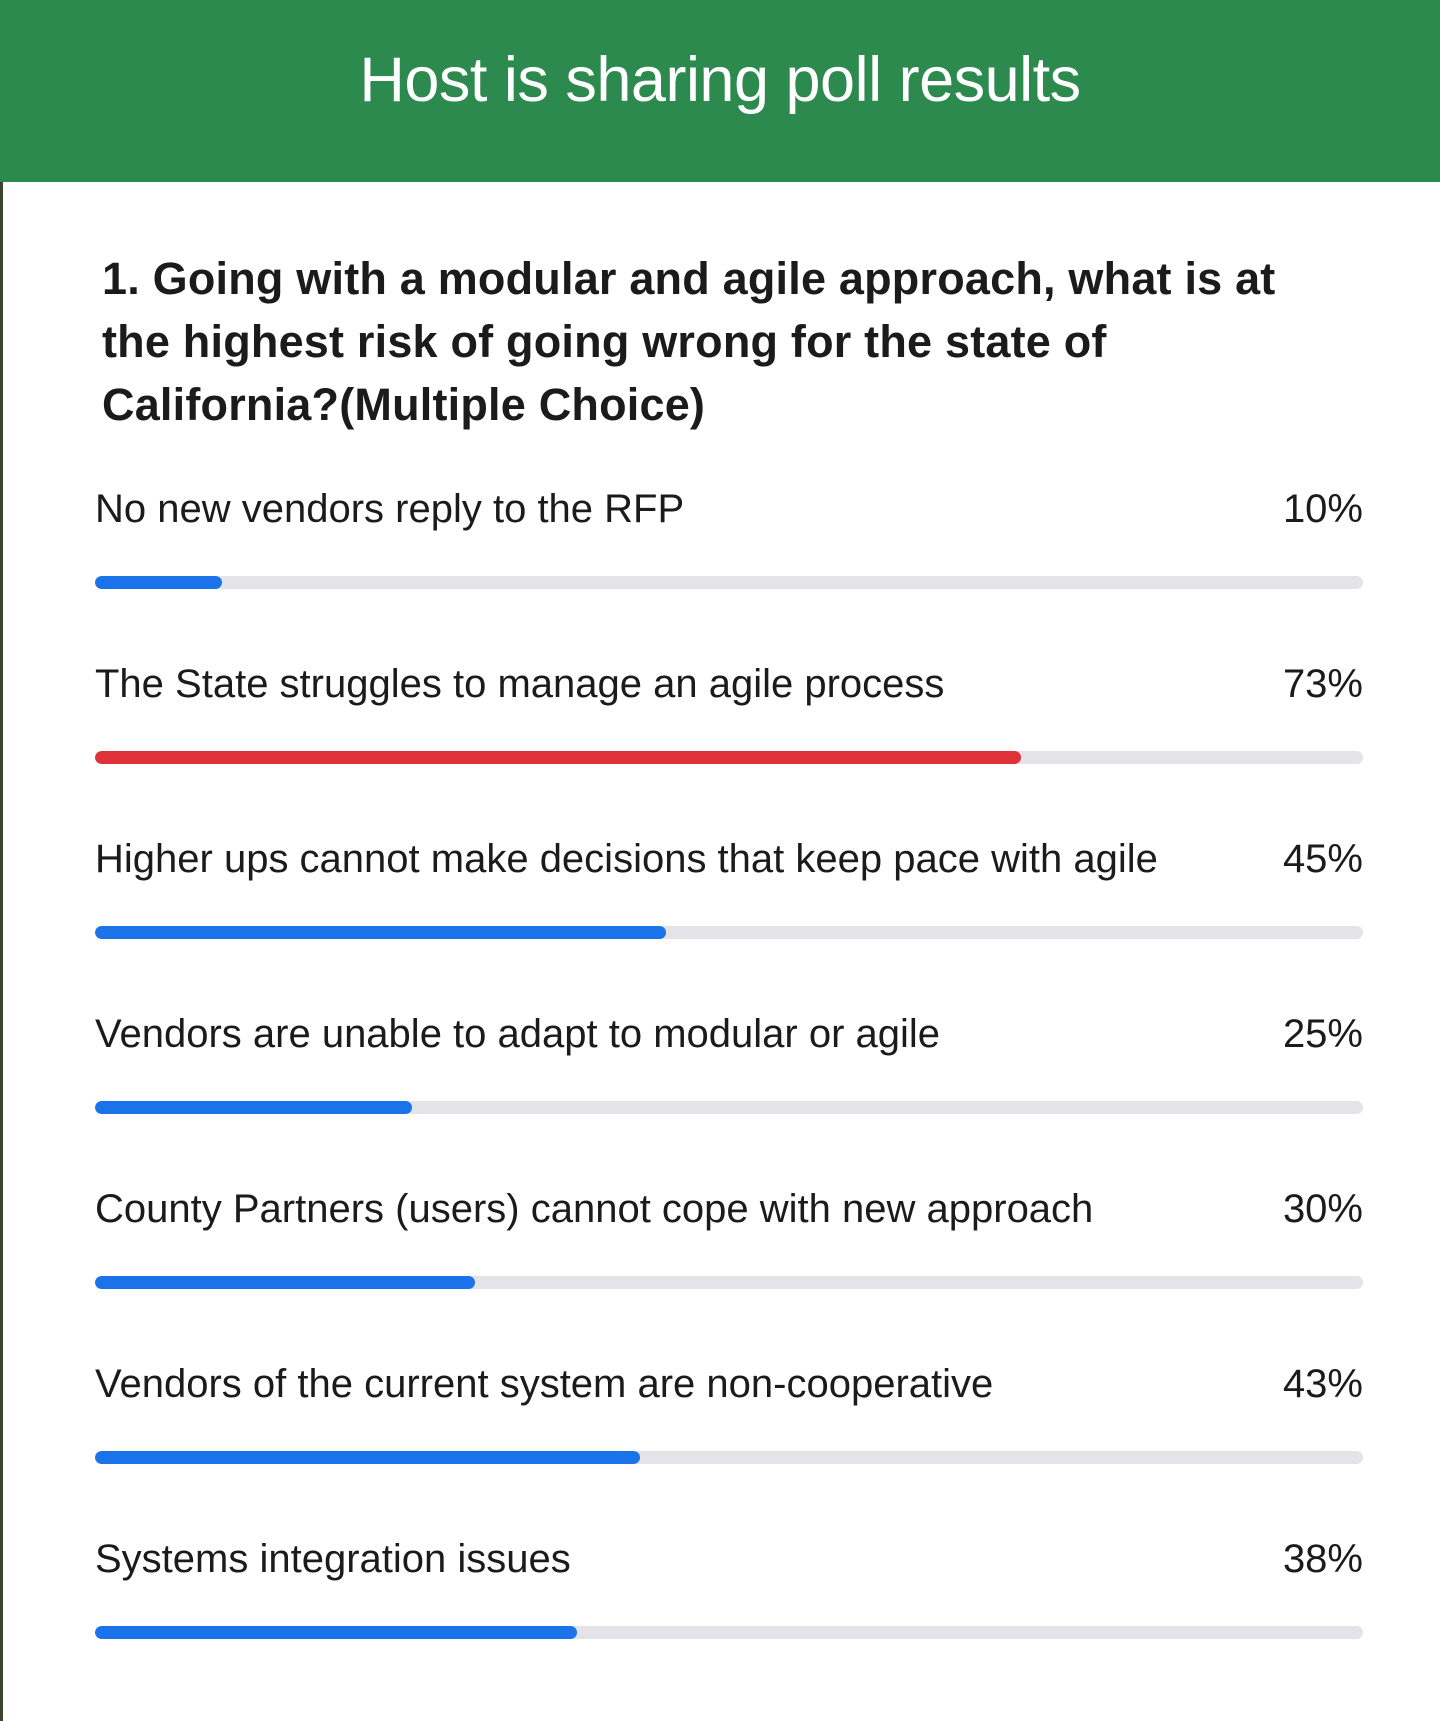  What do you see at coordinates (1322, 1559) in the screenshot?
I see `option-percent: 38%` at bounding box center [1322, 1559].